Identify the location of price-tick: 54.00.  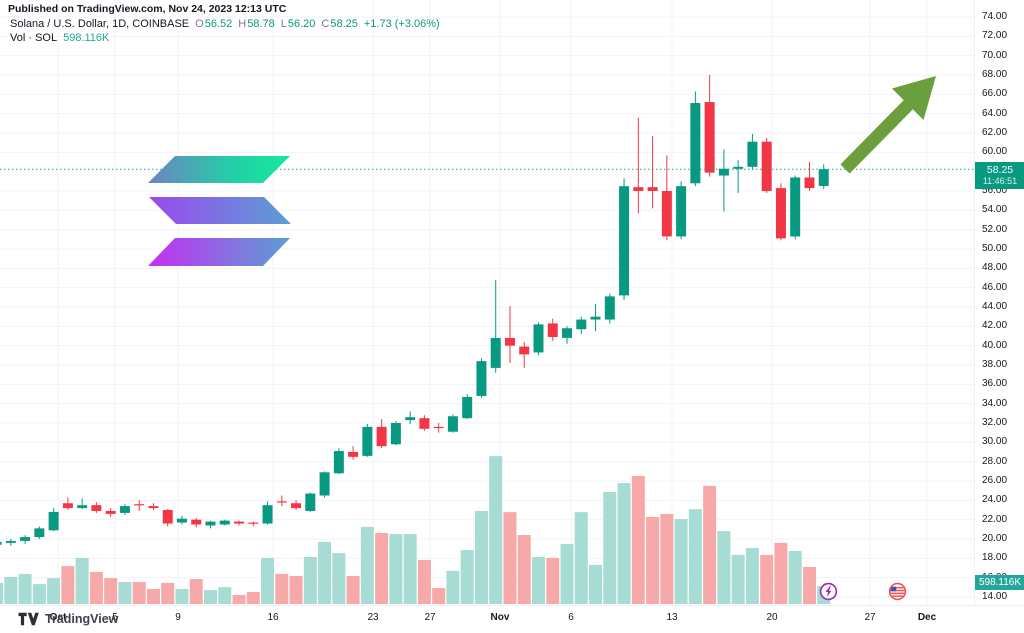
(995, 210).